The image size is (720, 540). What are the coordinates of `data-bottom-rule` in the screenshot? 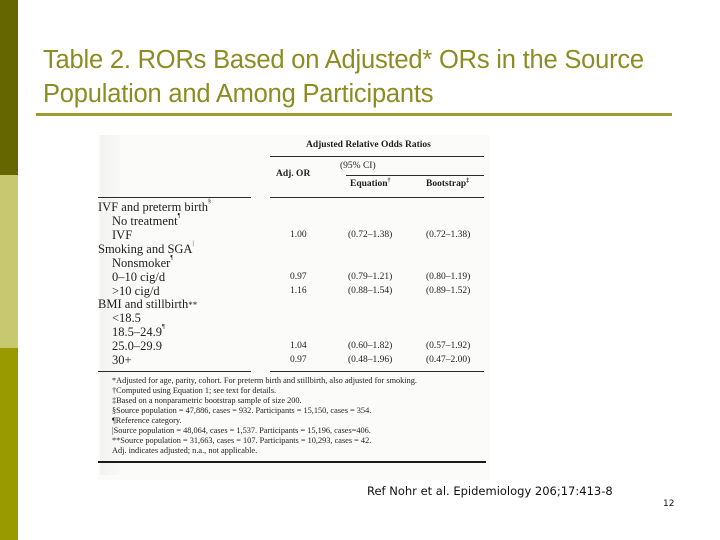 It's located at (377, 371).